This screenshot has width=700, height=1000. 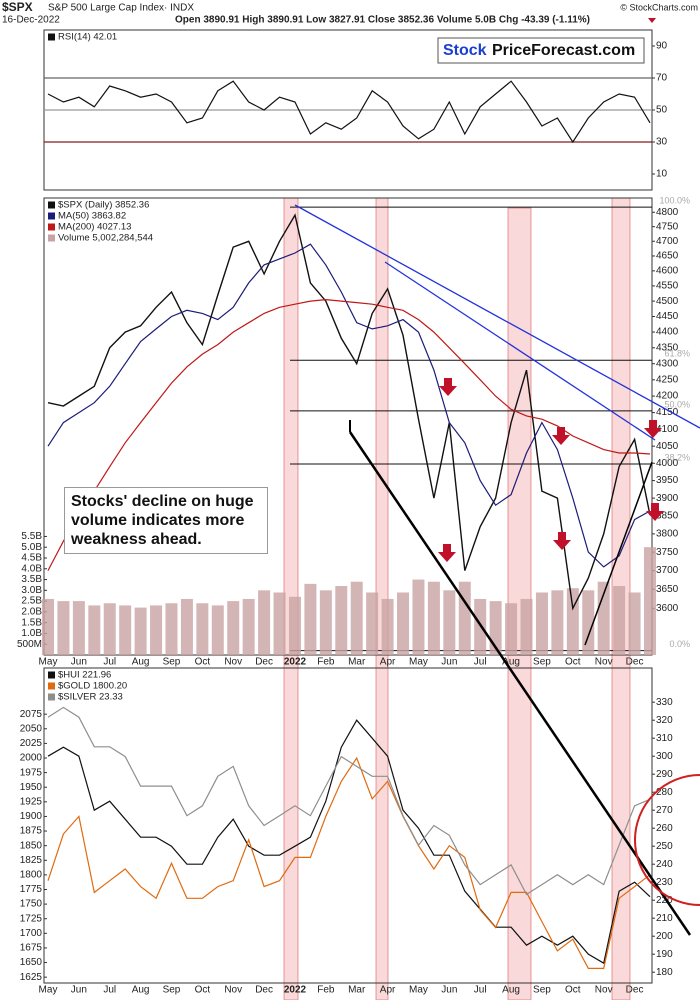 What do you see at coordinates (662, 46) in the screenshot?
I see `yticks-label: 90` at bounding box center [662, 46].